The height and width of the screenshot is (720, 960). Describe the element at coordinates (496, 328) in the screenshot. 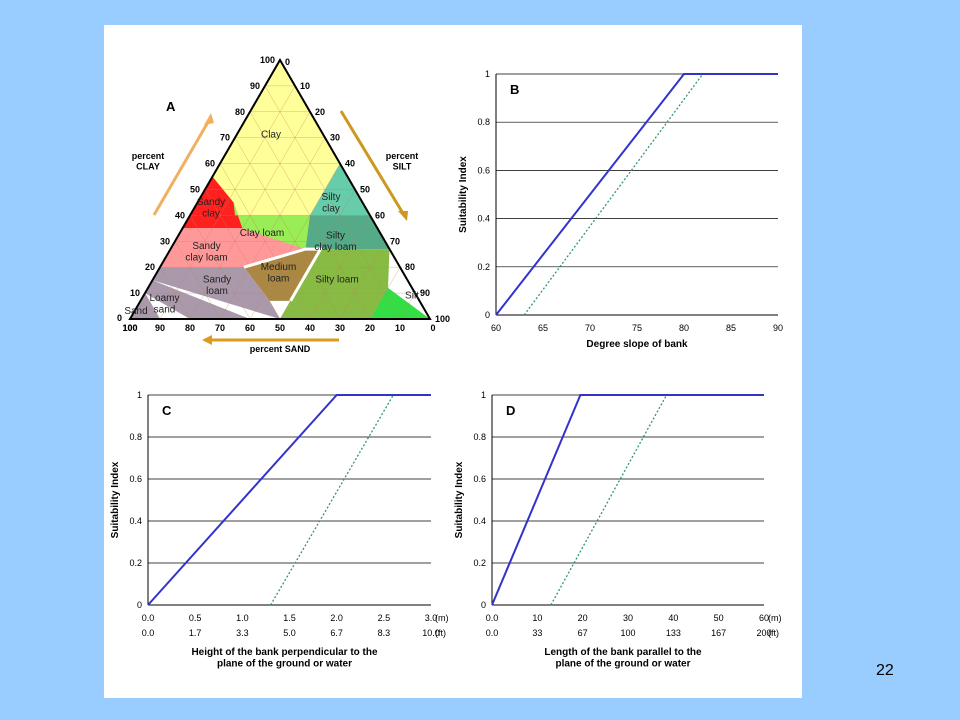

I see `x-tick-label: 60` at that location.